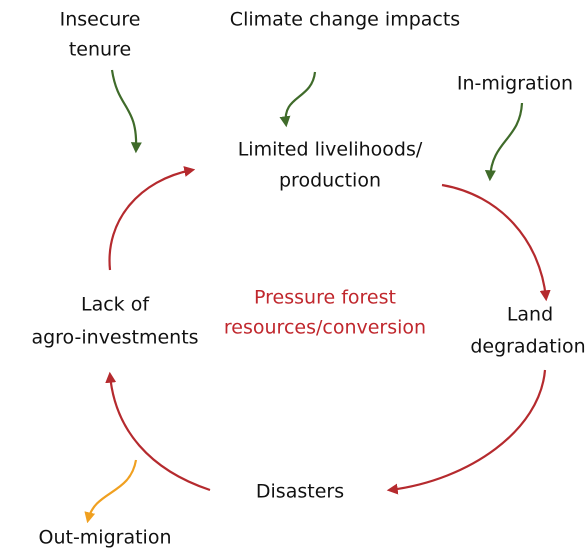  I want to click on node-label: degradation, so click(527, 347).